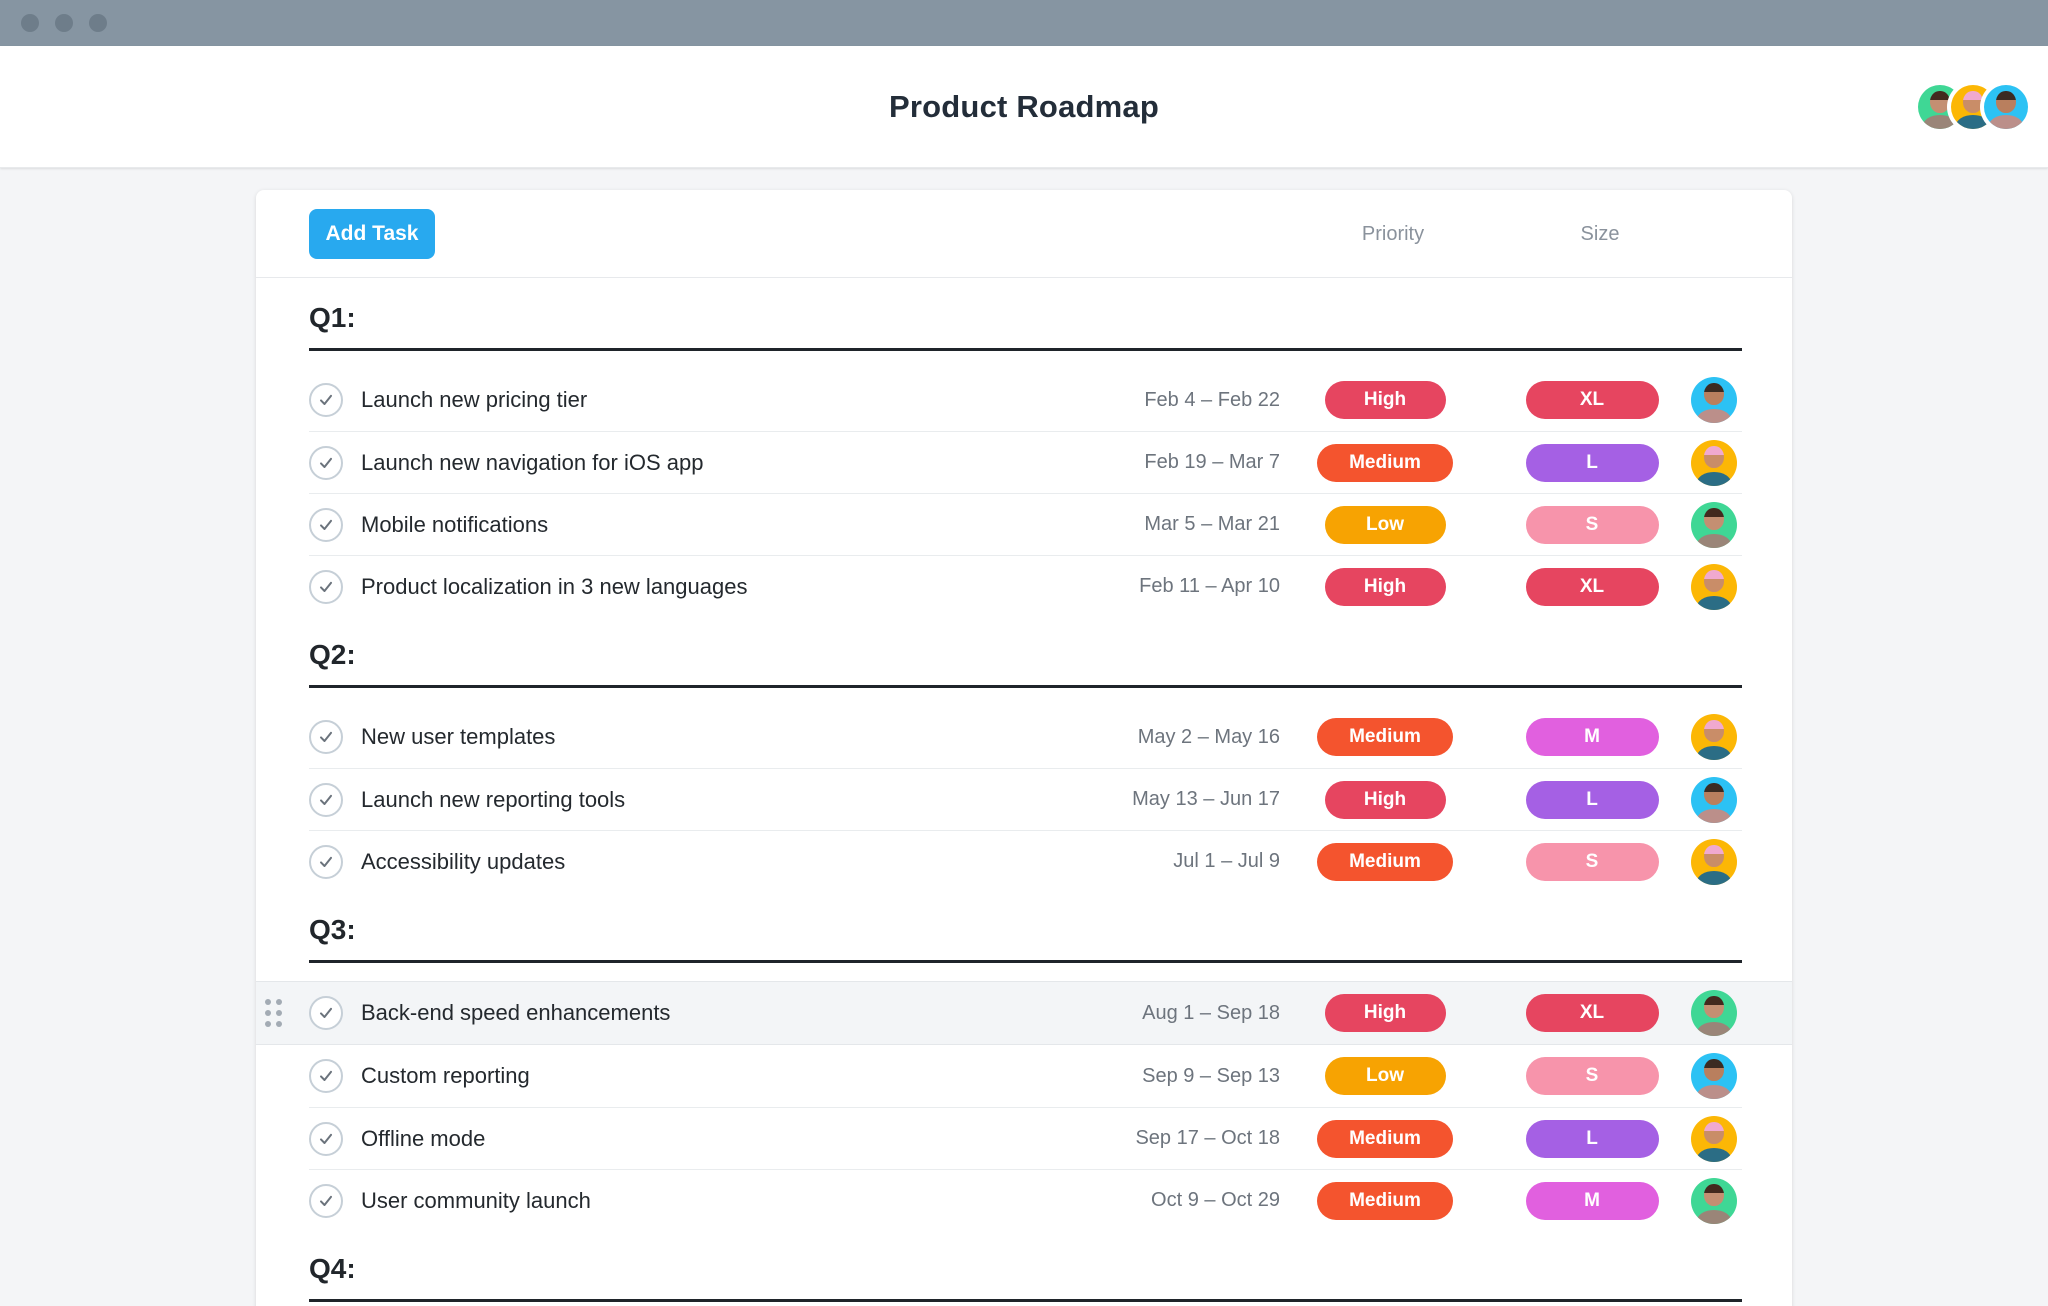 The height and width of the screenshot is (1306, 2048). Describe the element at coordinates (1226, 861) in the screenshot. I see `task-dates: Jul 1 – Jul 9` at that location.